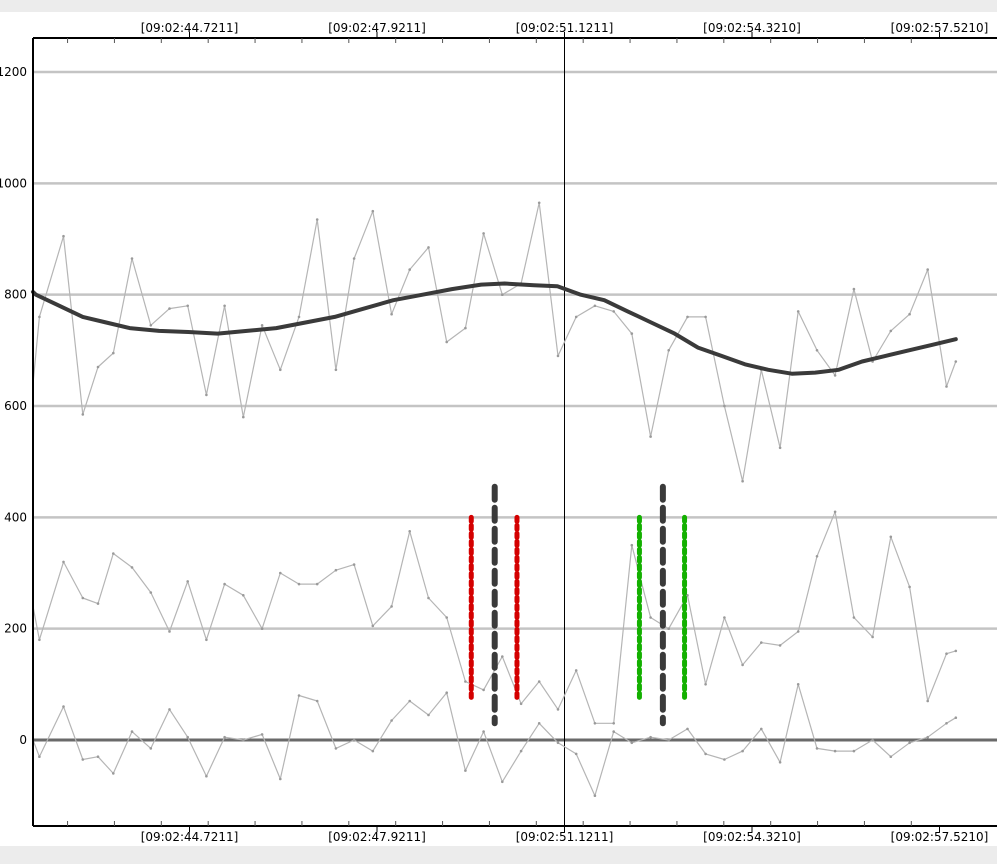 The height and width of the screenshot is (864, 997). What do you see at coordinates (498, 6) in the screenshot?
I see `top-strip` at bounding box center [498, 6].